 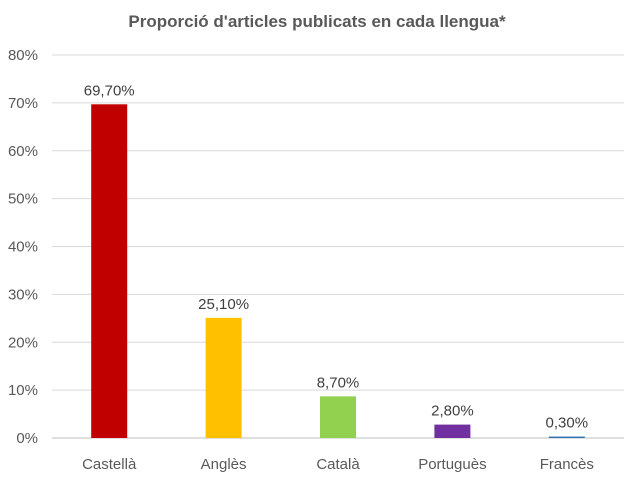 What do you see at coordinates (23, 55) in the screenshot?
I see `y-tick-label: 80%` at bounding box center [23, 55].